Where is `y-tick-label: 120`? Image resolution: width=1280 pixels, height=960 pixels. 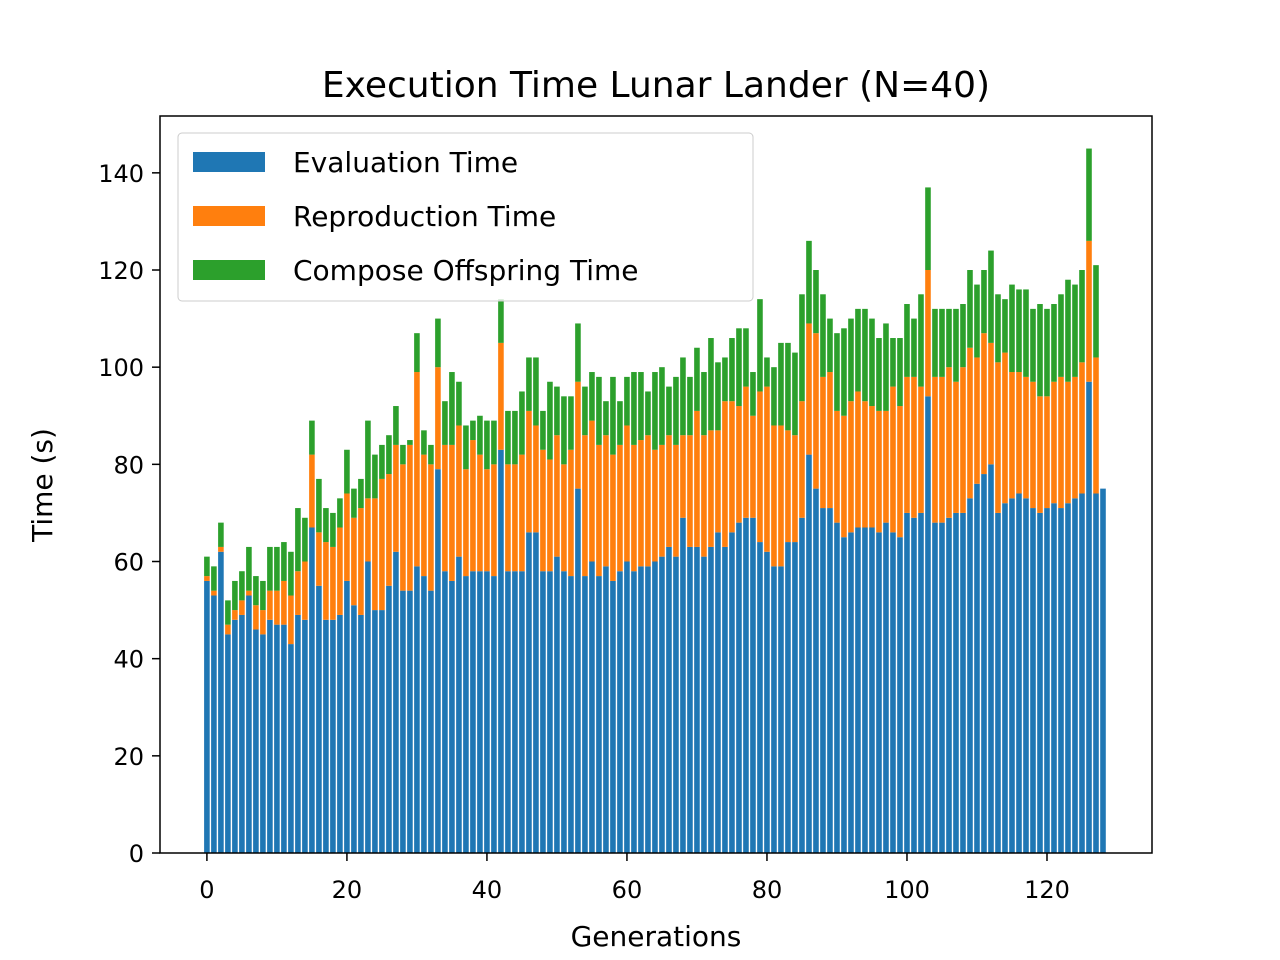
y-tick-label: 120 is located at coordinates (121, 271).